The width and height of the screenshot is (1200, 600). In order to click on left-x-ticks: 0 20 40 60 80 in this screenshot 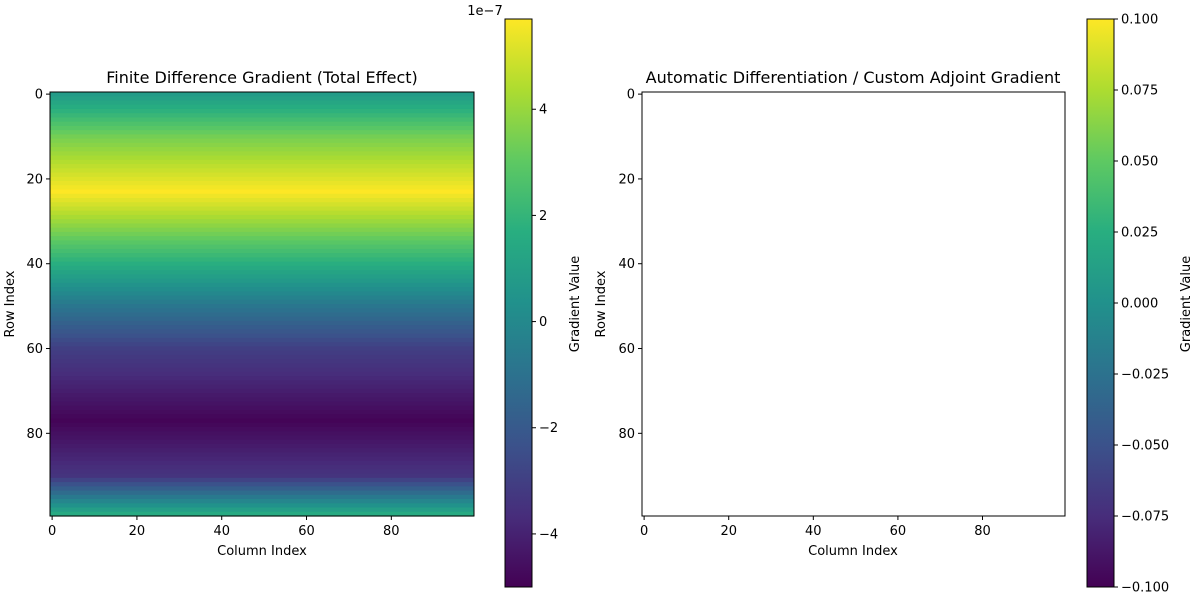, I will do `click(224, 527)`.